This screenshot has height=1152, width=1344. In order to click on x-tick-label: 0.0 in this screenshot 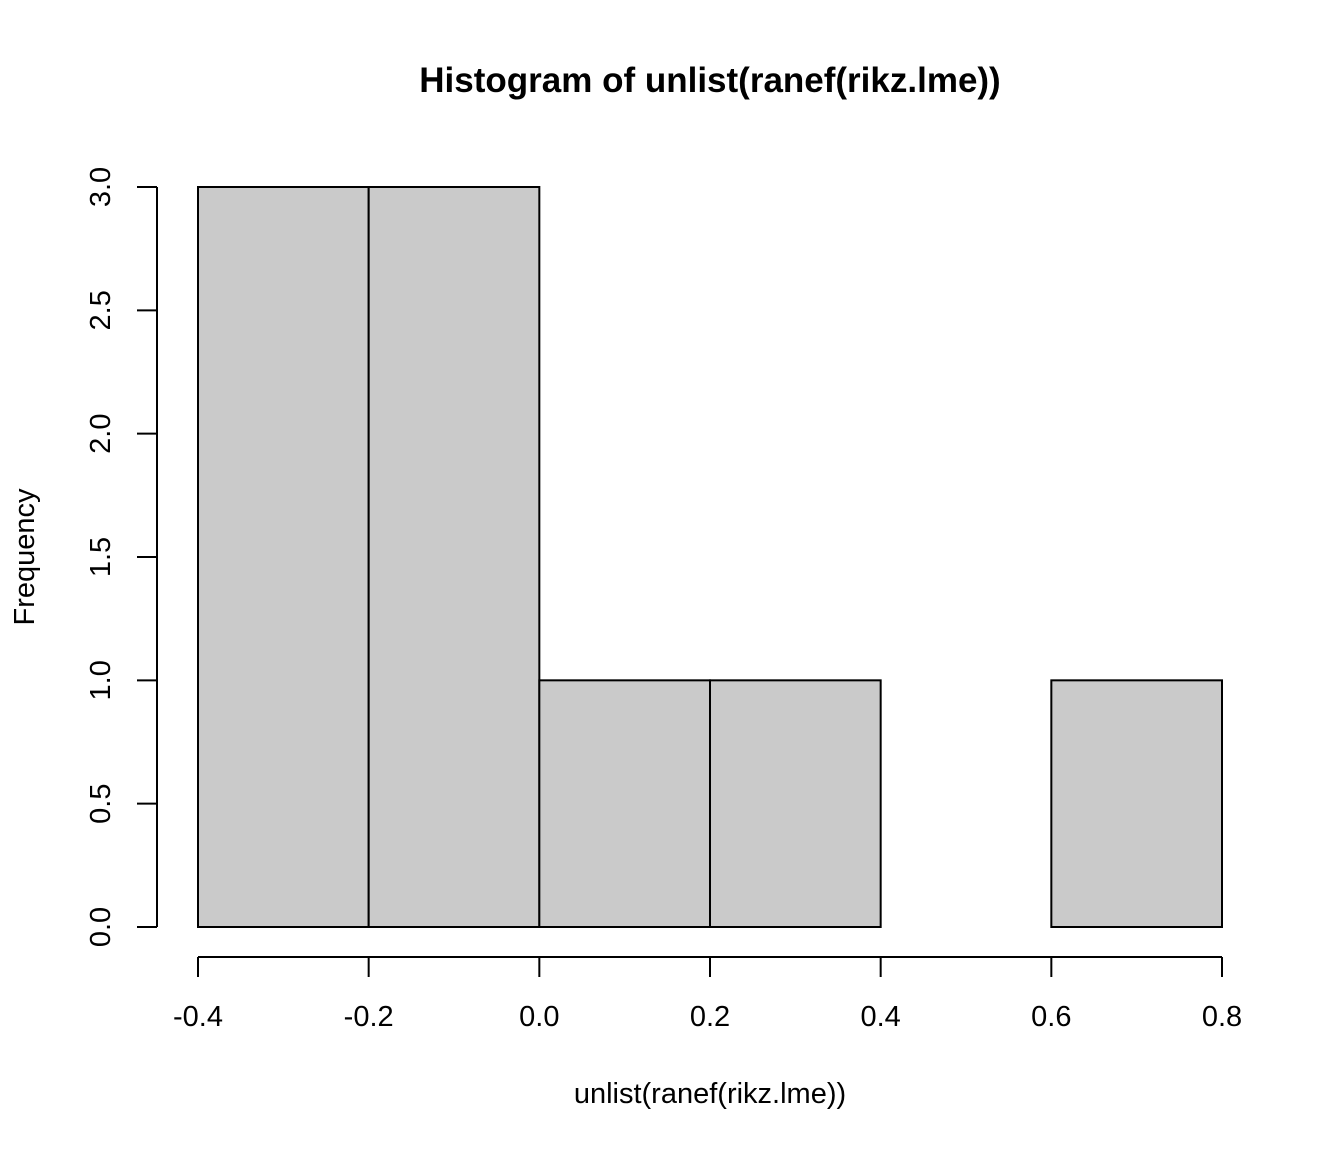, I will do `click(539, 1017)`.